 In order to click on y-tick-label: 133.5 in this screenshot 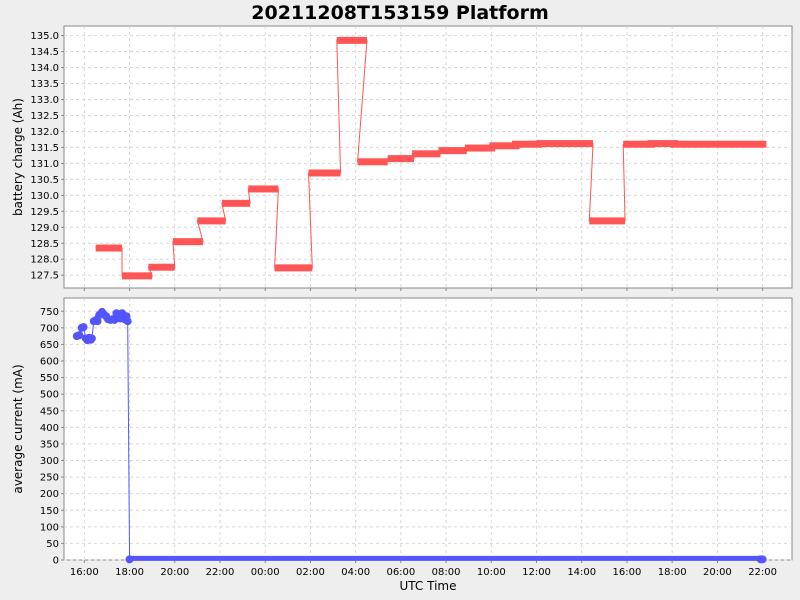, I will do `click(44, 84)`.